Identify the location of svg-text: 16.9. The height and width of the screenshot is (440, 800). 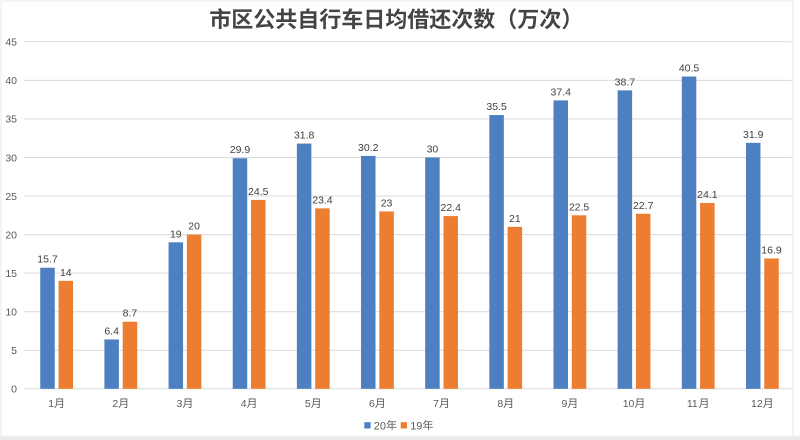
(771, 250).